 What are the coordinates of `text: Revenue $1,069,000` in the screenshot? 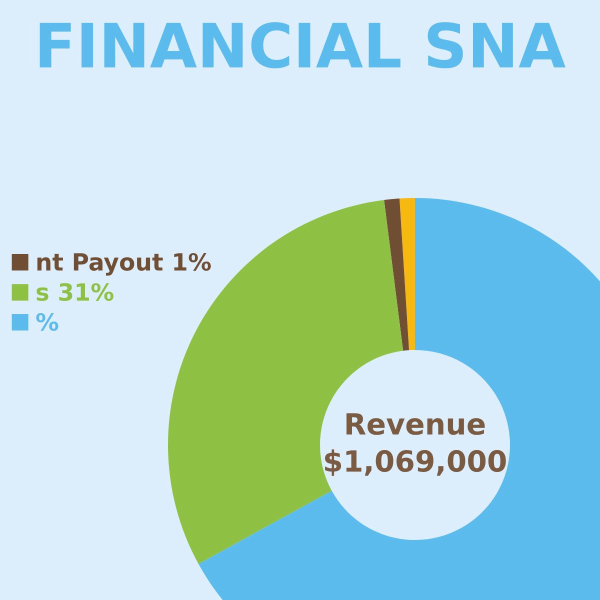 It's located at (415, 444).